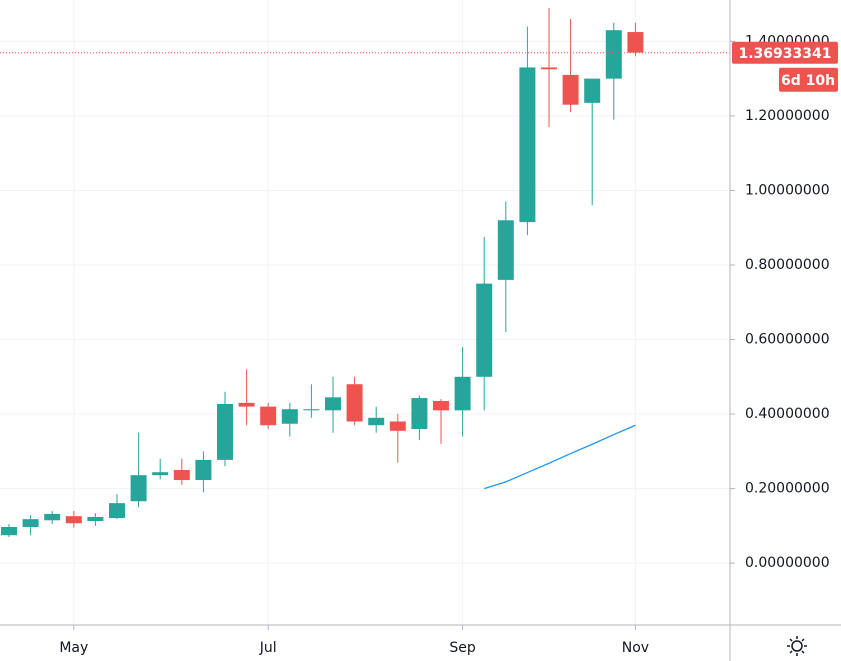 The height and width of the screenshot is (661, 841). What do you see at coordinates (797, 646) in the screenshot?
I see `settings-icon` at bounding box center [797, 646].